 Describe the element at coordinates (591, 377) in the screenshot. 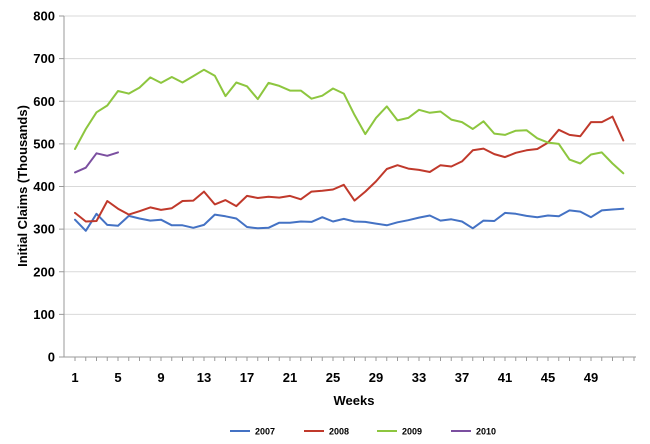

I see `x-tick-label-49: 49` at that location.